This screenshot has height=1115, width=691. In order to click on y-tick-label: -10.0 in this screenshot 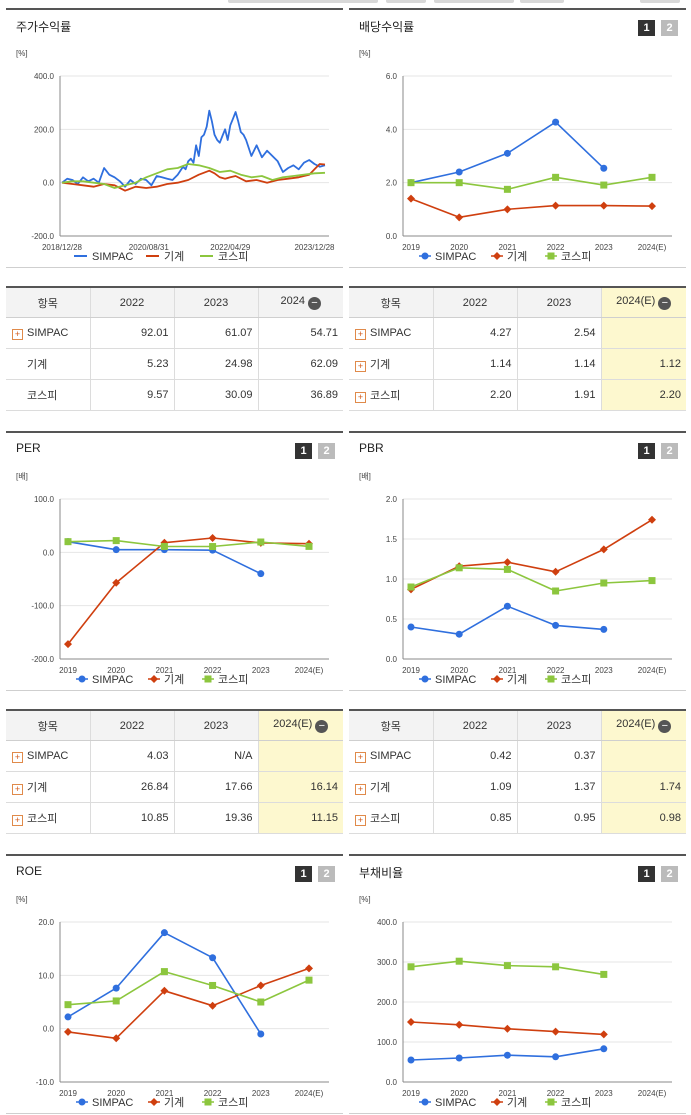, I will do `click(45, 1082)`.